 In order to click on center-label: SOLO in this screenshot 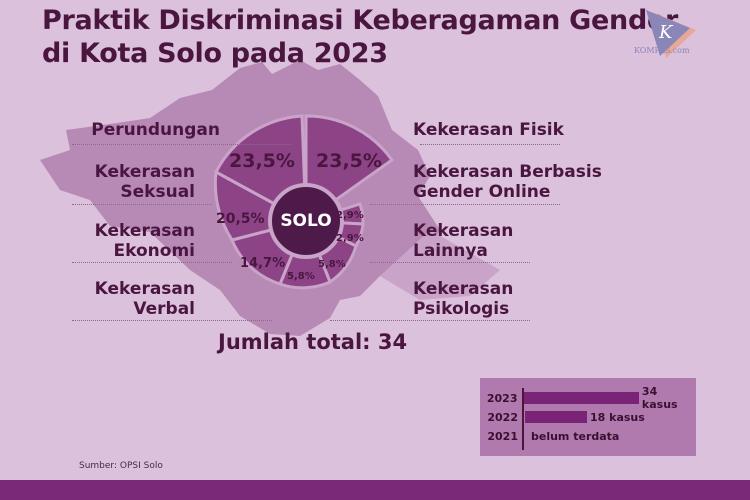, I will do `click(306, 221)`.